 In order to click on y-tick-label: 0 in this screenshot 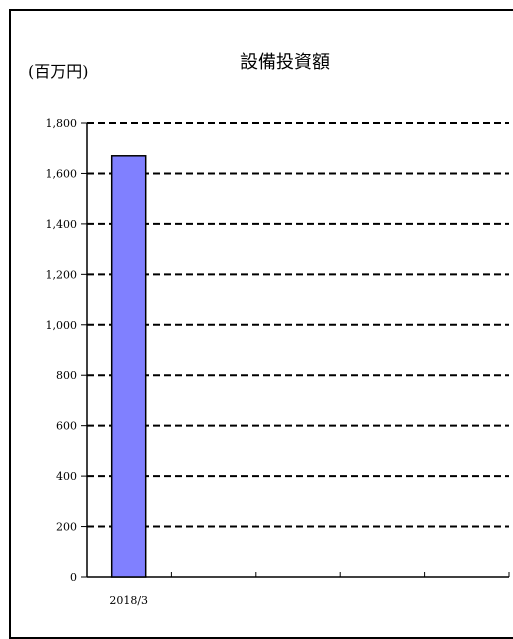, I will do `click(73, 577)`.